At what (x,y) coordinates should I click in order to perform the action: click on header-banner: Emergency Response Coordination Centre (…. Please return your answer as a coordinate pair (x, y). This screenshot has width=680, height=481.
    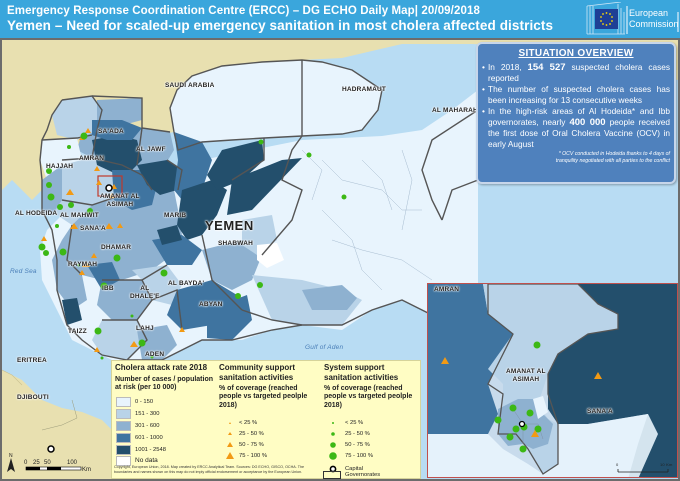
    Looking at the image, I should click on (340, 19).